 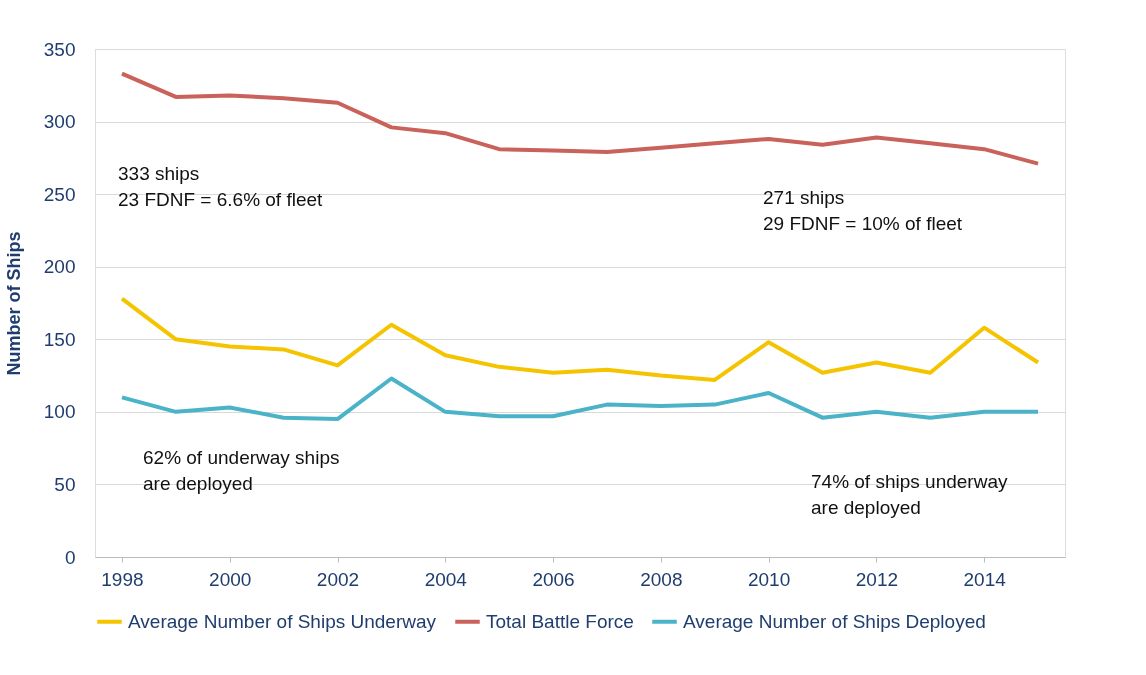 I want to click on y-tick-label: 350, so click(x=59, y=49).